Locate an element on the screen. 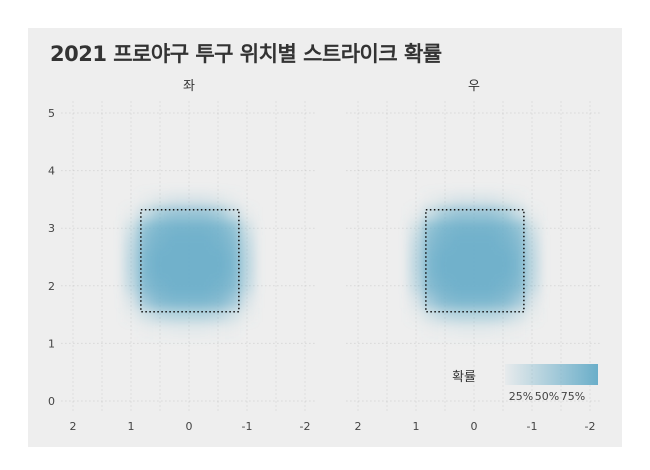 The image size is (650, 470). legend-label: 75% is located at coordinates (573, 396).